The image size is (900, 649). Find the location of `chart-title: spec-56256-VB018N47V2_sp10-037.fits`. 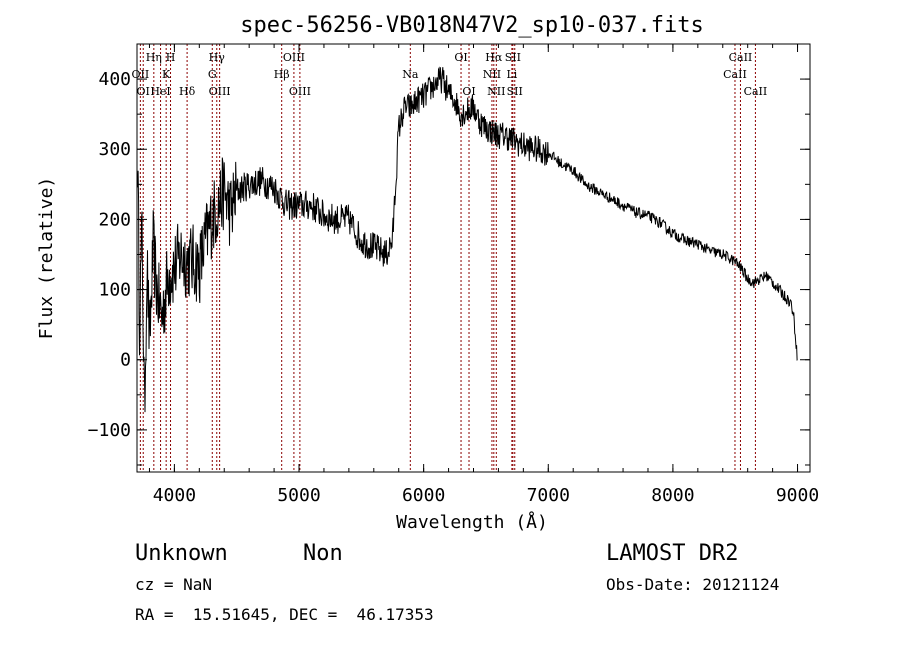

chart-title: spec-56256-VB018N47V2_sp10-037.fits is located at coordinates (472, 25).